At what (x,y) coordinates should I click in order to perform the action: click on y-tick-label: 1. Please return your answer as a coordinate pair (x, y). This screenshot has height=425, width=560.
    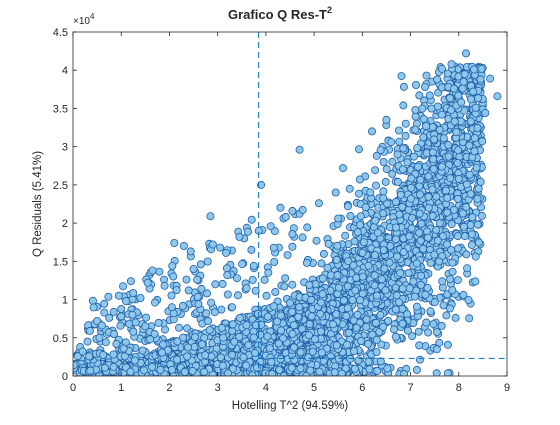
    Looking at the image, I should click on (65, 301).